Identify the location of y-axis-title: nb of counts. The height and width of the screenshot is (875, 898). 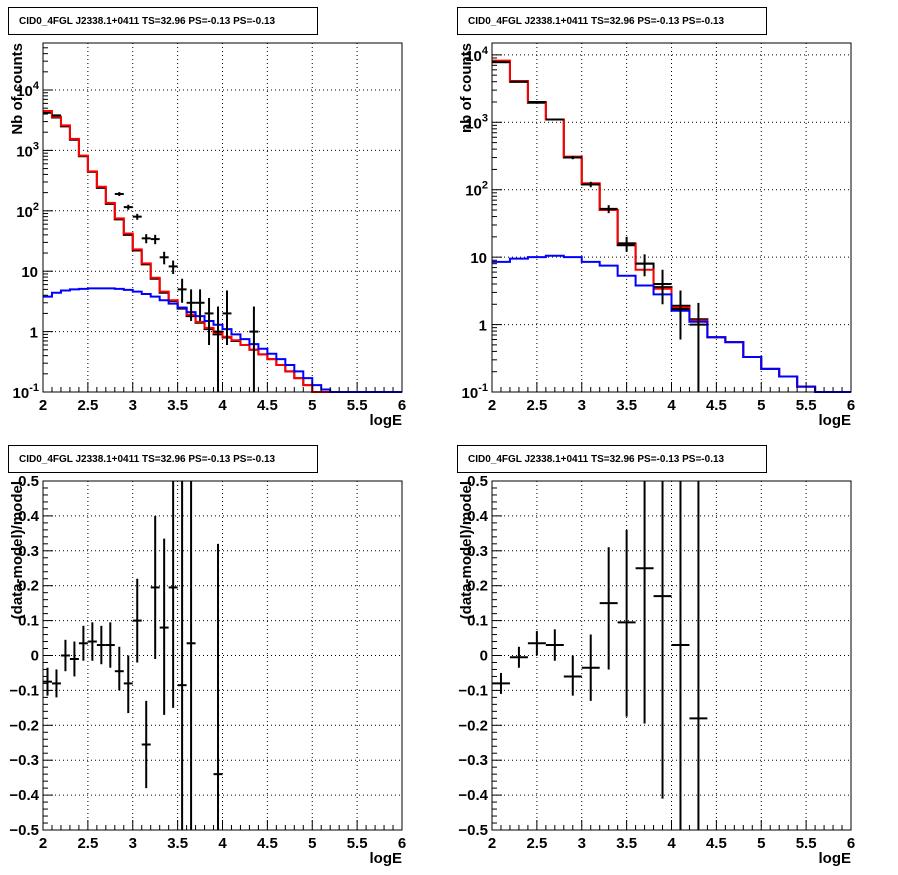
(466, 88).